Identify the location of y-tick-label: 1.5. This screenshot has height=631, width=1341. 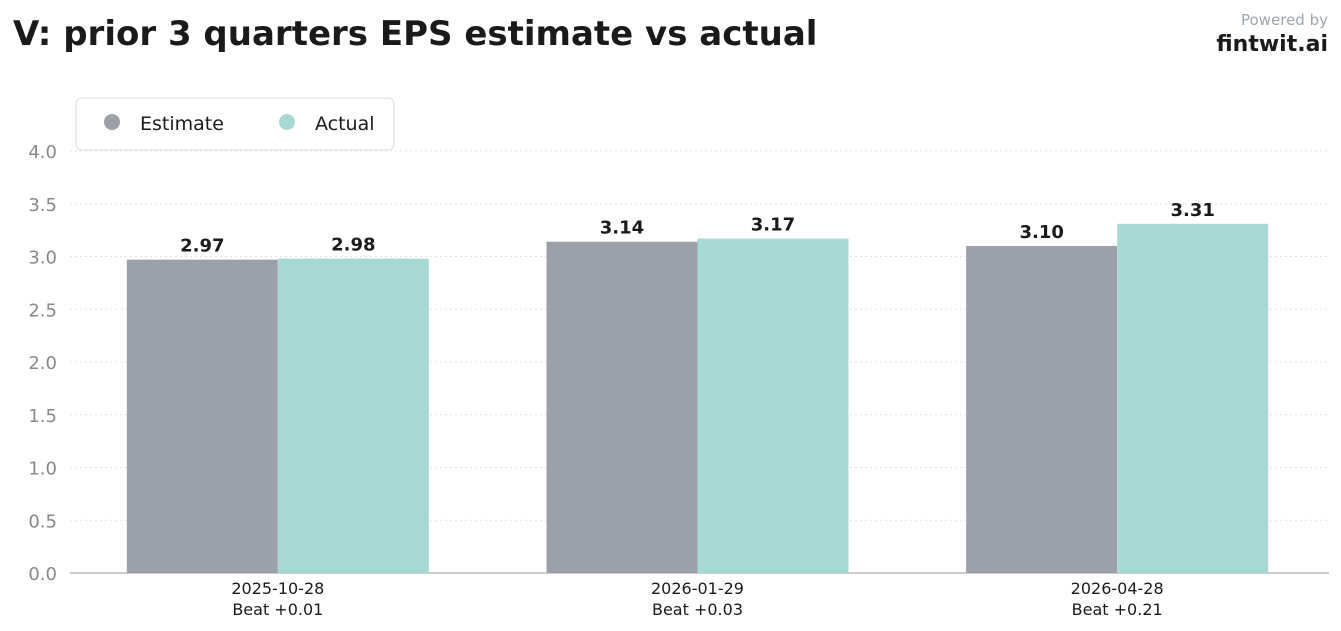
(42, 416).